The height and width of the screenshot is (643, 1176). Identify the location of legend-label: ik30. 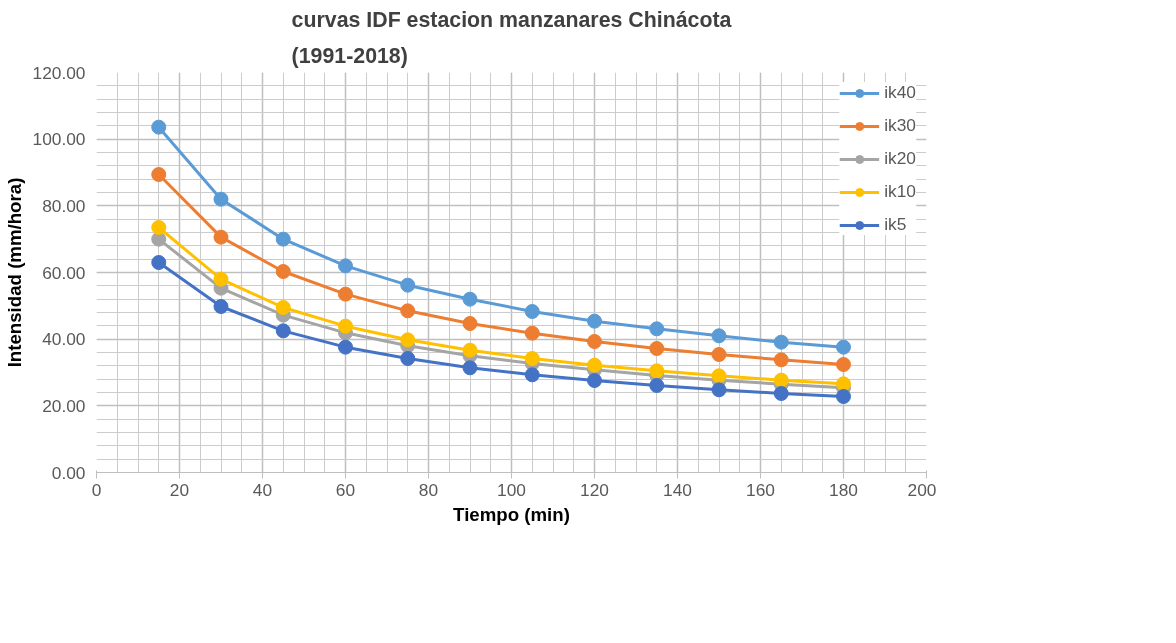
(900, 125).